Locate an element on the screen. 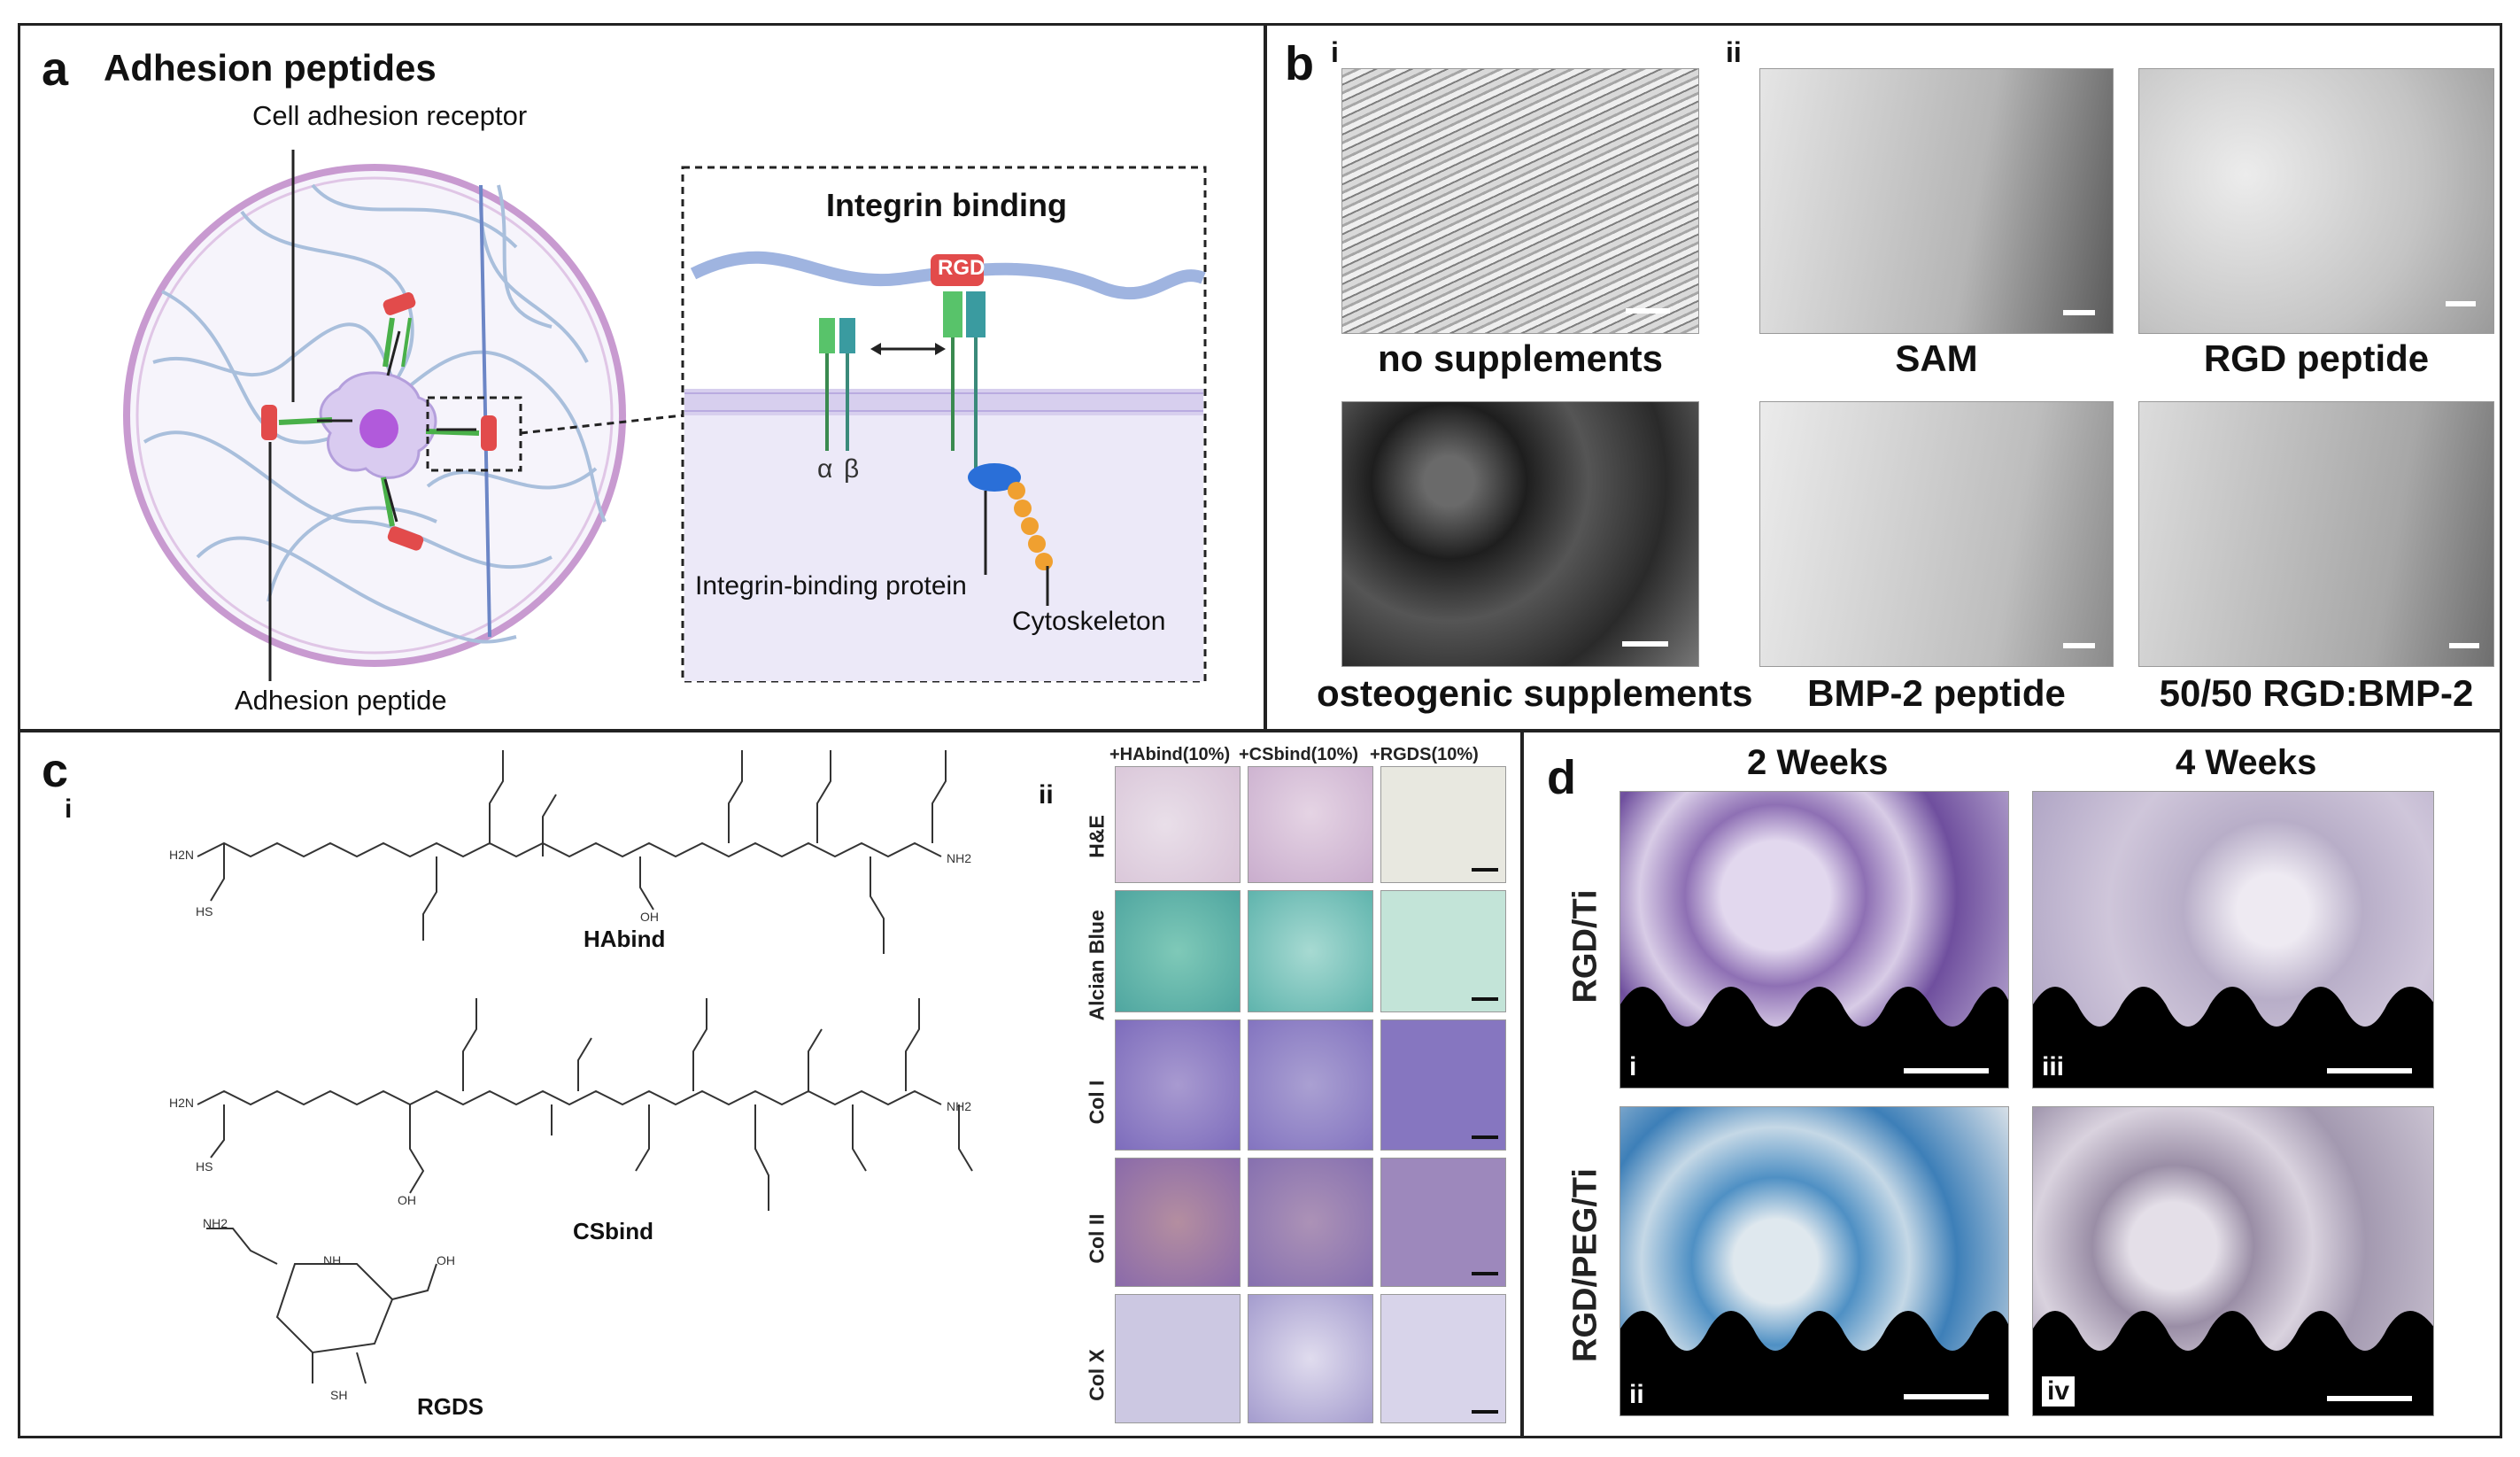 Image resolution: width=2520 pixels, height=1457 pixels. label-habind: HAbind is located at coordinates (625, 939).